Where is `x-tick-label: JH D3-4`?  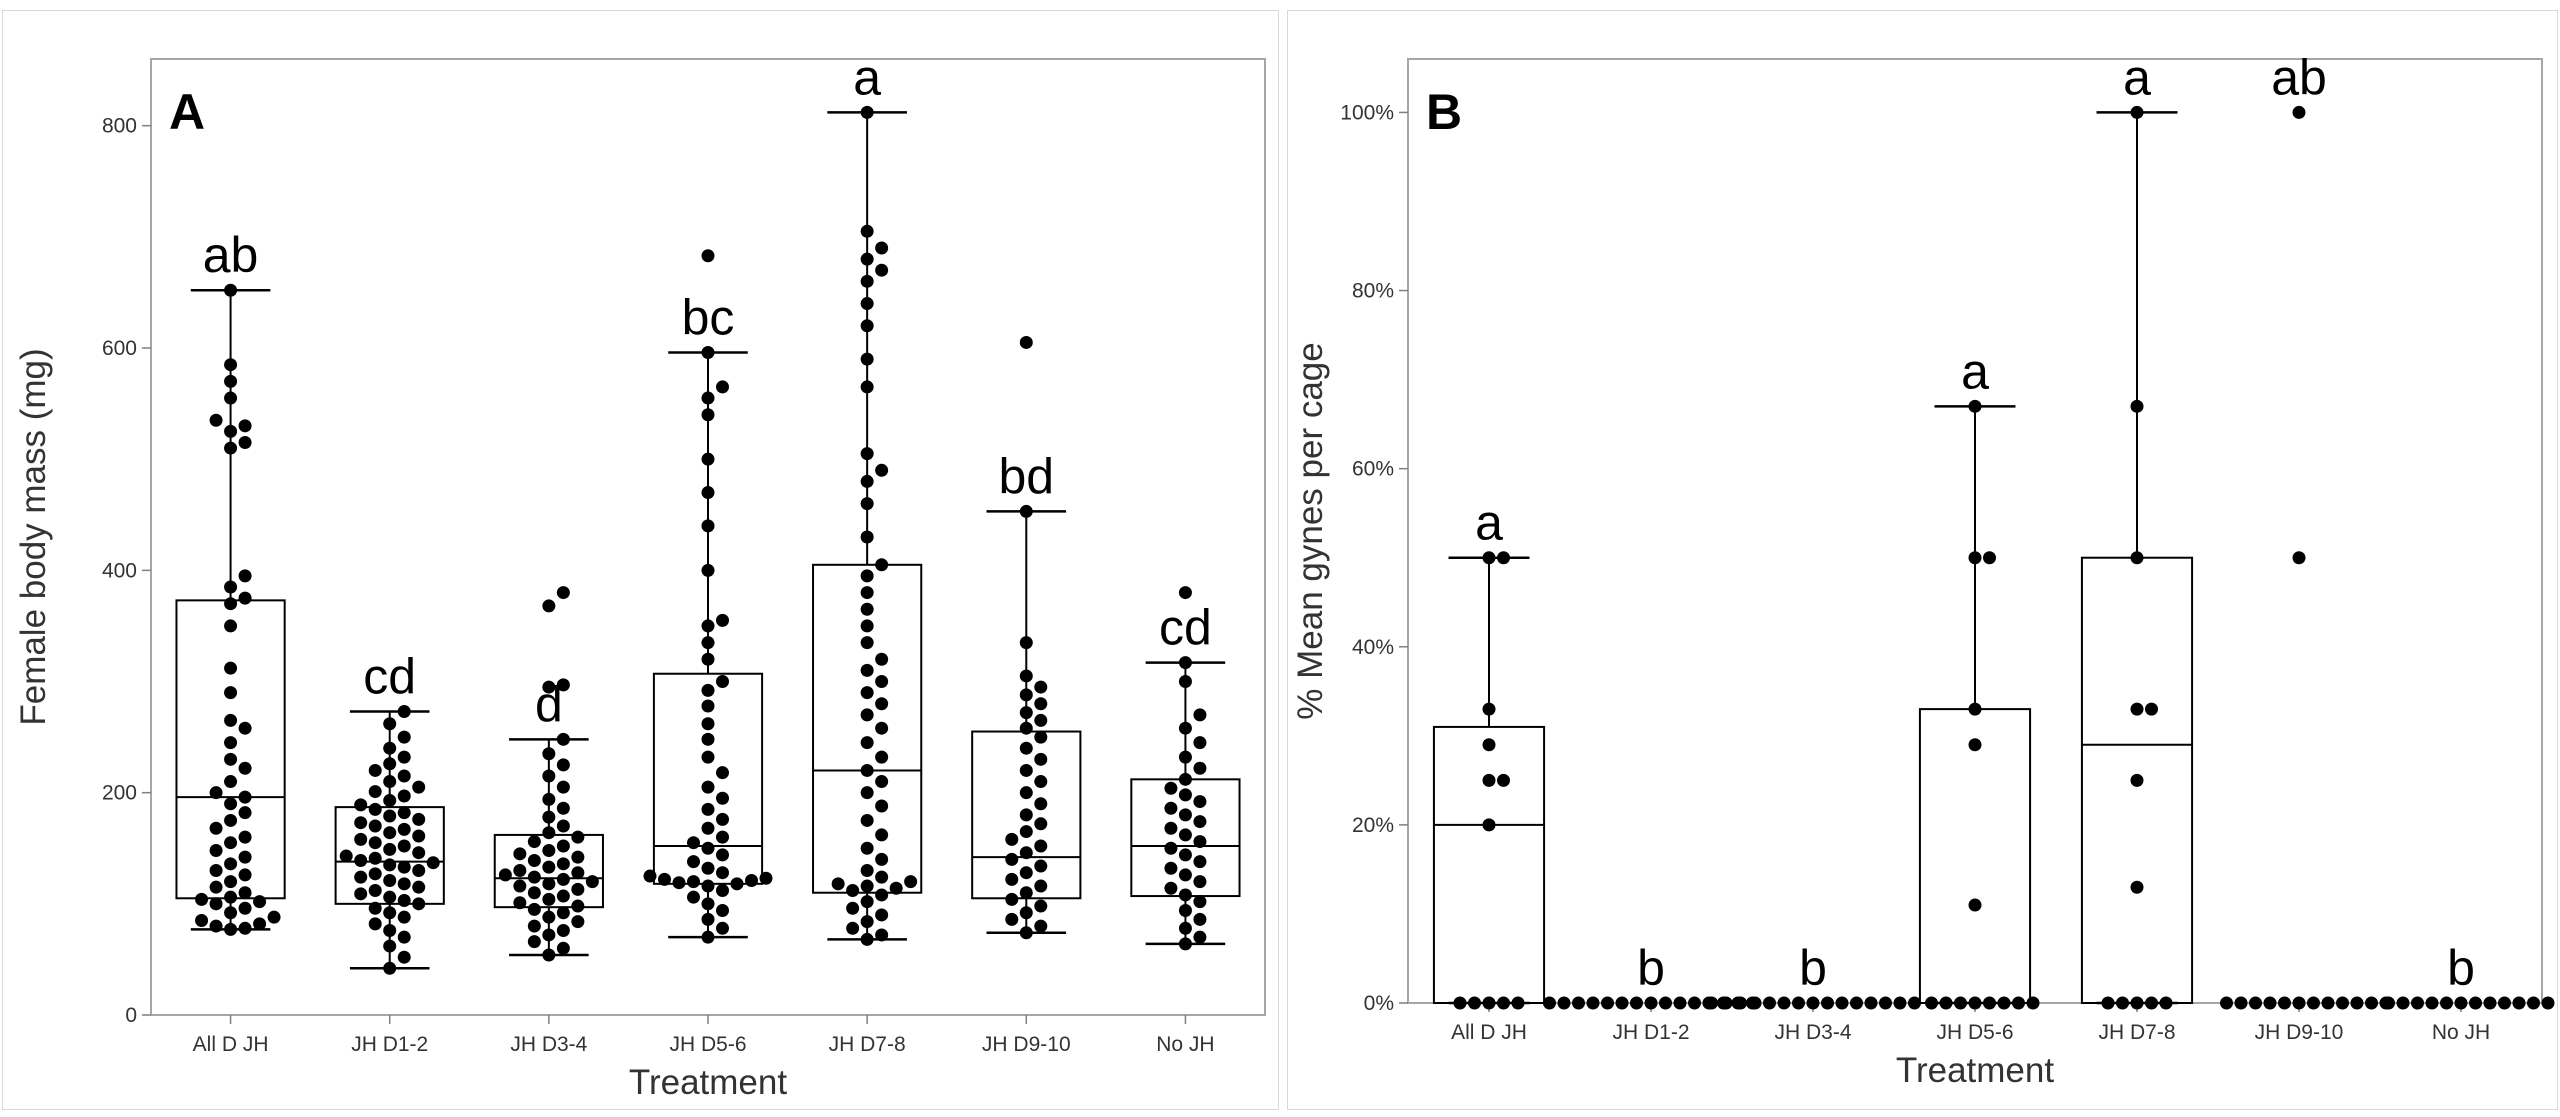
x-tick-label: JH D3-4 is located at coordinates (548, 1044).